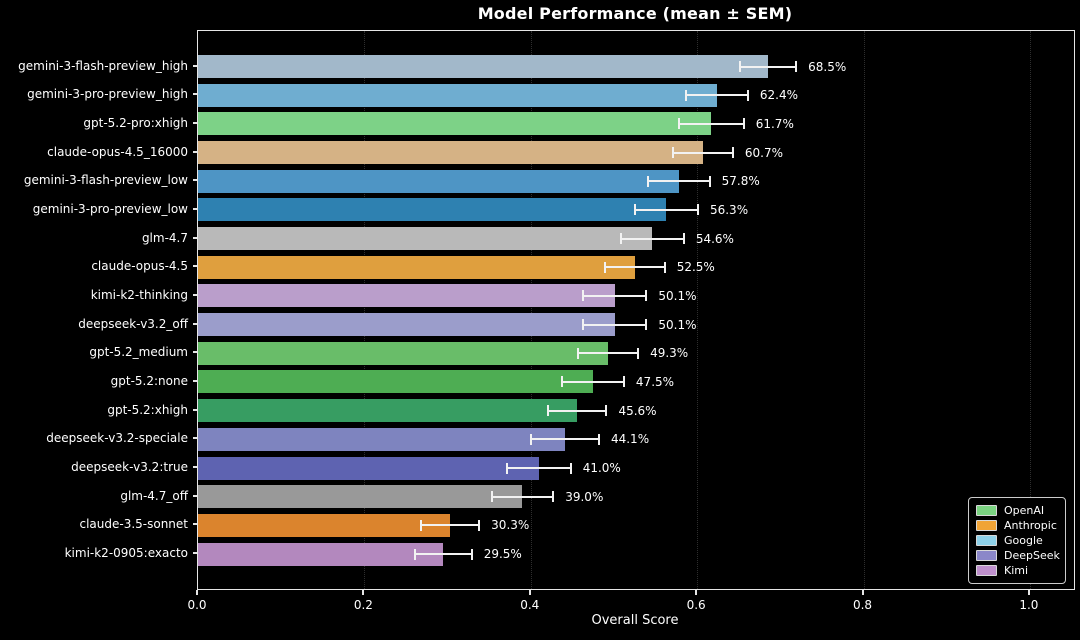 The width and height of the screenshot is (1080, 640). What do you see at coordinates (862, 605) in the screenshot?
I see `x-tick-label: 0.8` at bounding box center [862, 605].